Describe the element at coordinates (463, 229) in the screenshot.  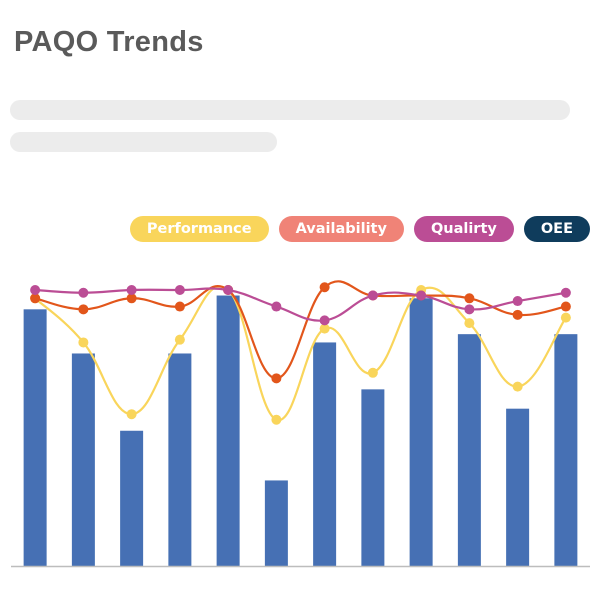
I see `legend-quality: Qualirty` at that location.